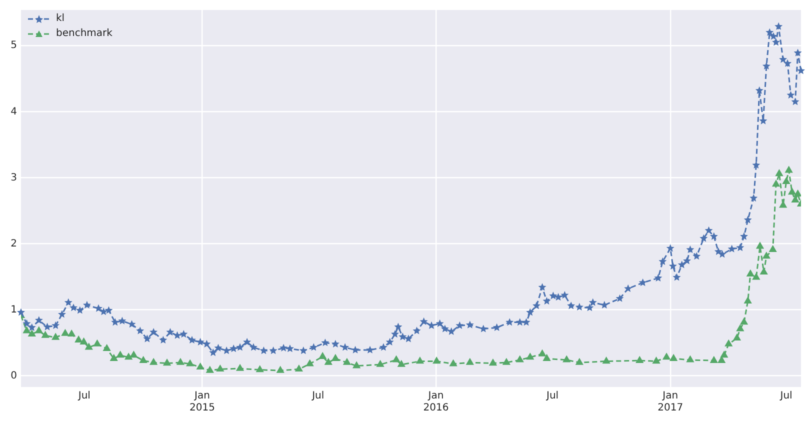 The height and width of the screenshot is (421, 808). Describe the element at coordinates (13, 310) in the screenshot. I see `y-tick-label: 1` at that location.